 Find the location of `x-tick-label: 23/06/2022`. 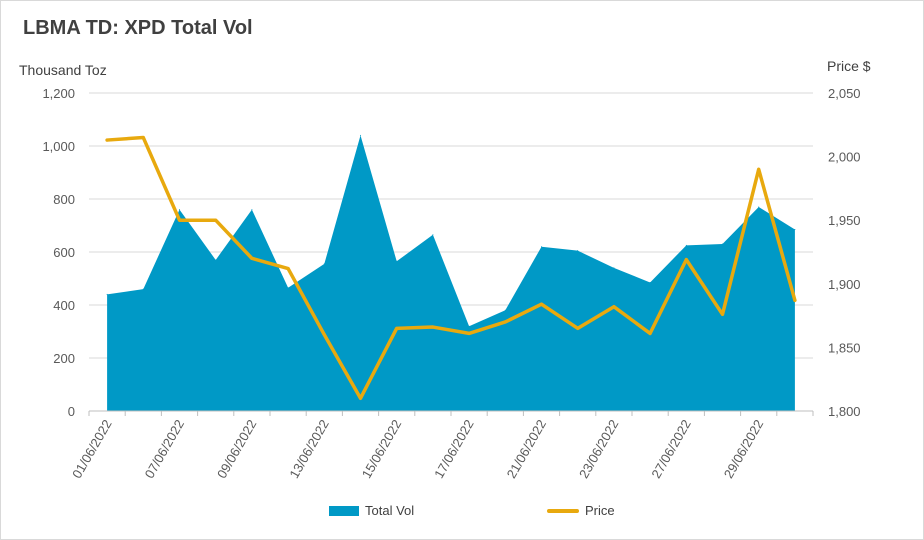

x-tick-label: 23/06/2022 is located at coordinates (599, 449).